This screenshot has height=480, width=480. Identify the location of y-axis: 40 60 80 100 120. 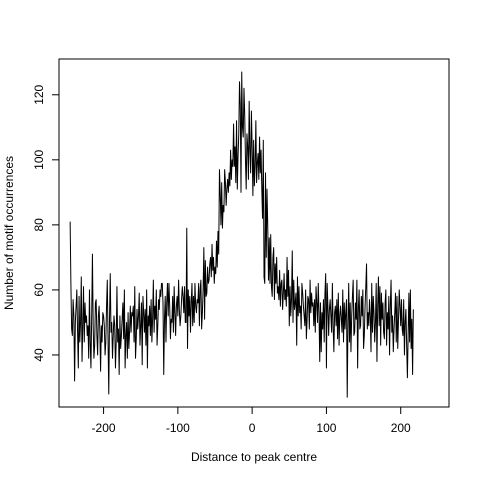
(45, 223).